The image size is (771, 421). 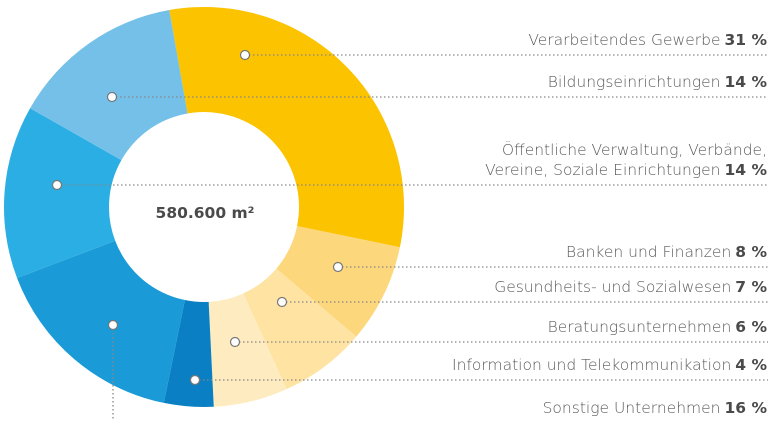 What do you see at coordinates (634, 82) in the screenshot?
I see `category-label: Bildungseinrichtungen` at bounding box center [634, 82].